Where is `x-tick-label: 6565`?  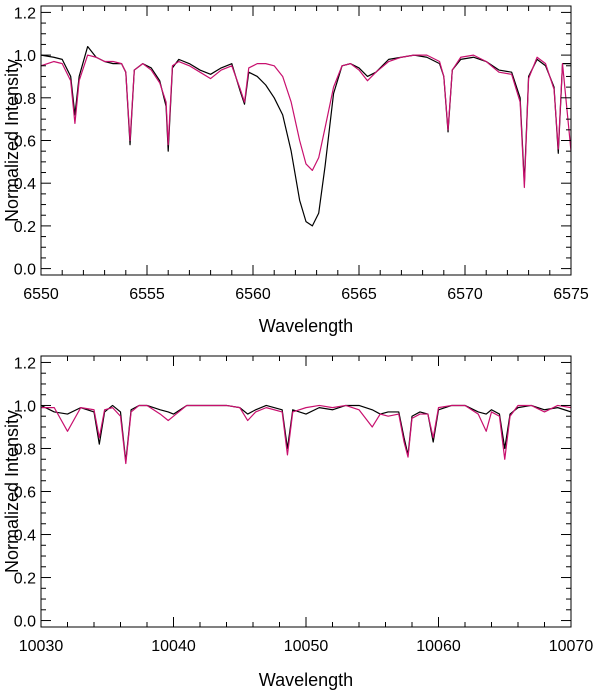
x-tick-label: 6565 is located at coordinates (359, 294).